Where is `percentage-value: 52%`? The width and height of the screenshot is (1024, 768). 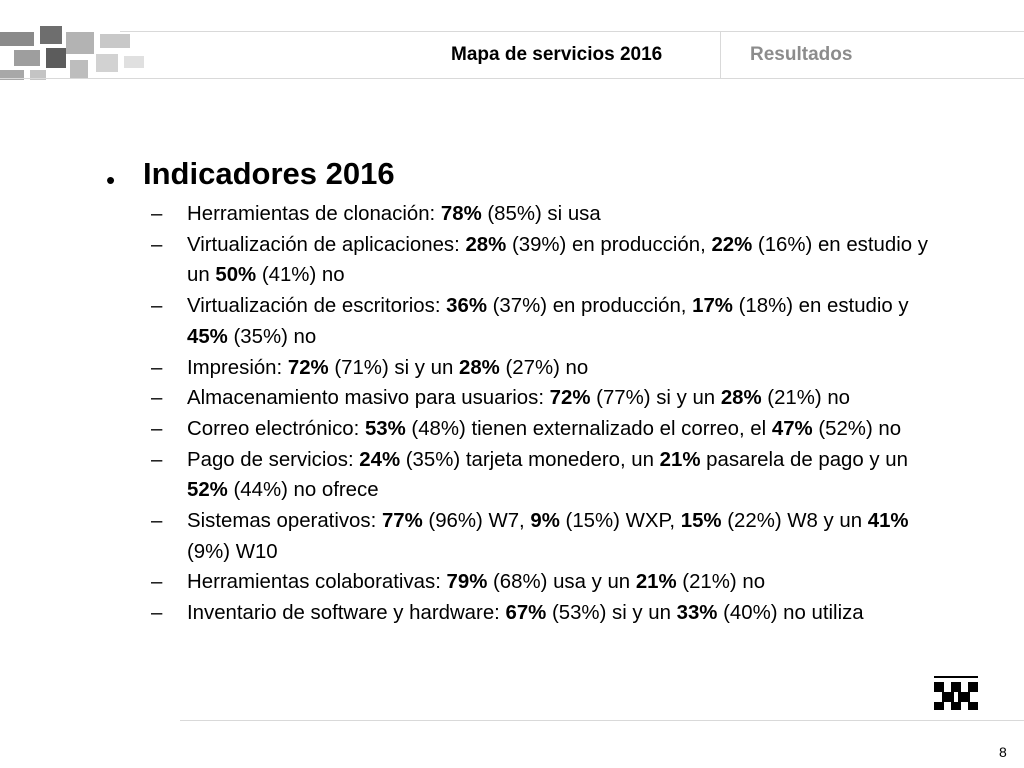
percentage-value: 52% is located at coordinates (207, 490).